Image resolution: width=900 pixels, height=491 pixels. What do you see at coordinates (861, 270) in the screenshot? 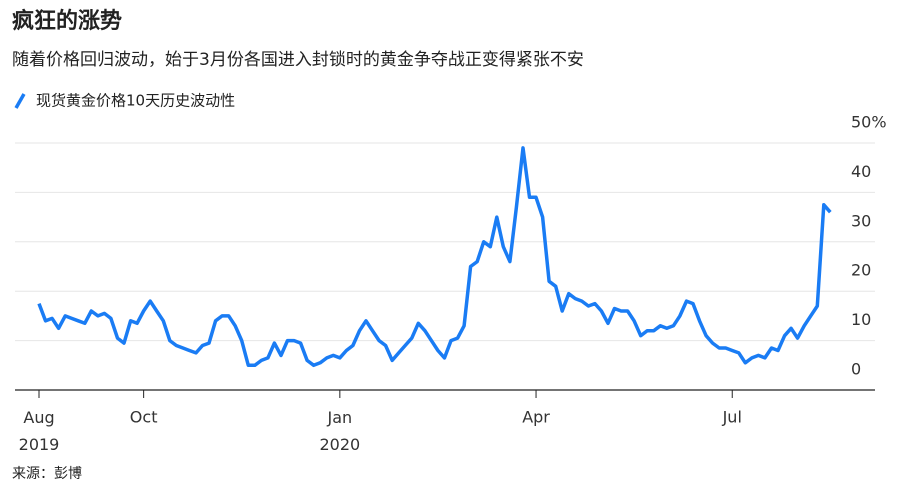
I see `y-tick-label: 20` at bounding box center [861, 270].